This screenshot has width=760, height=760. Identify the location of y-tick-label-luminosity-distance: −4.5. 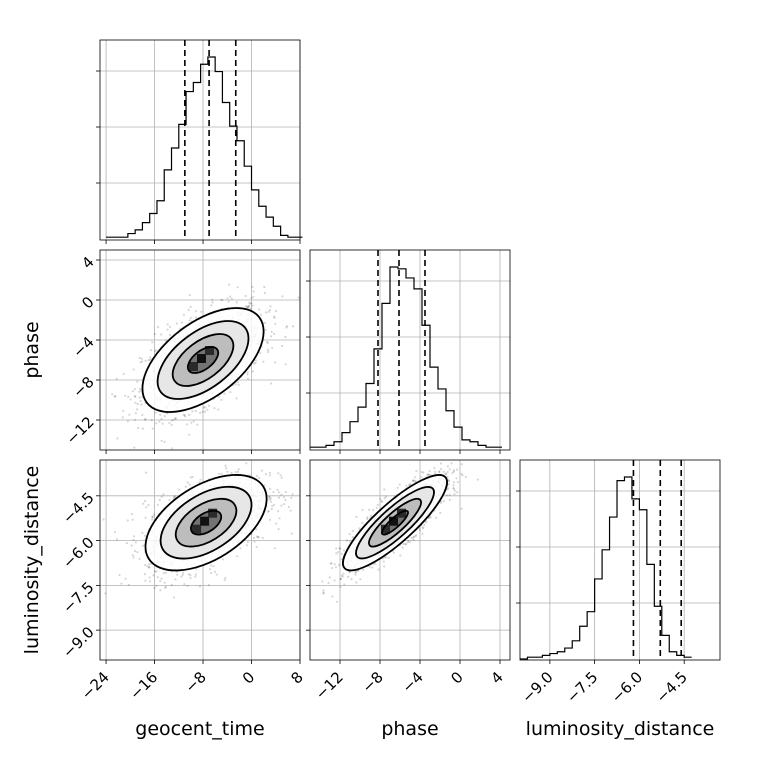
(78, 508).